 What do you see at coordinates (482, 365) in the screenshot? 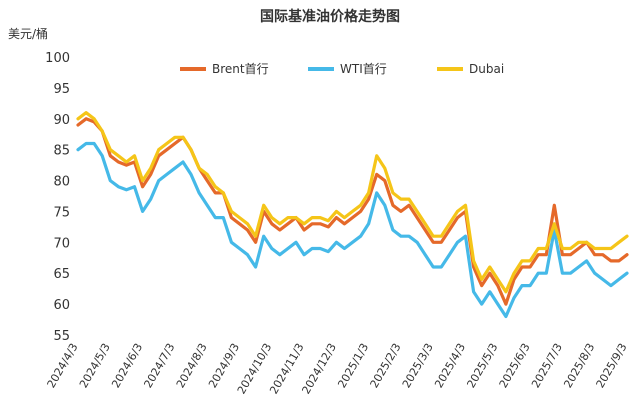
I see `x-tick-label: 2025/5/3` at bounding box center [482, 365].